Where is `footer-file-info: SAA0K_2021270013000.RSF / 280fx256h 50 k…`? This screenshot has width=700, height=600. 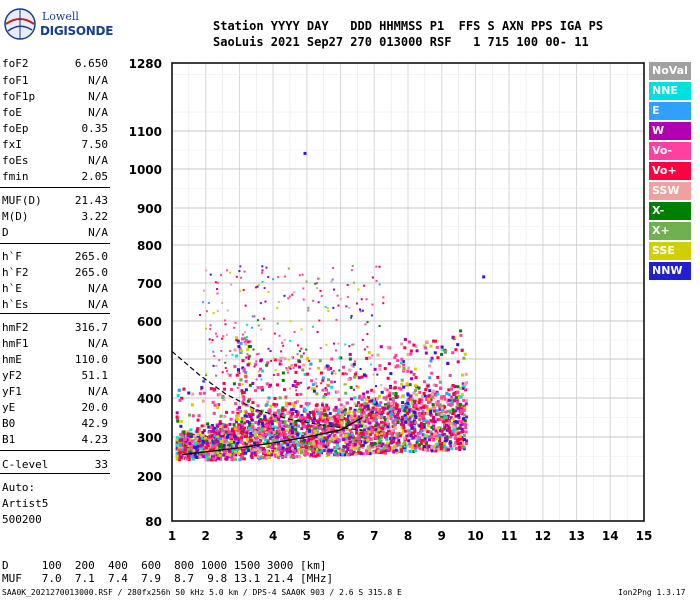
footer-file-info: SAA0K_2021270013000.RSF / 280fx256h 50 k… is located at coordinates (202, 592).